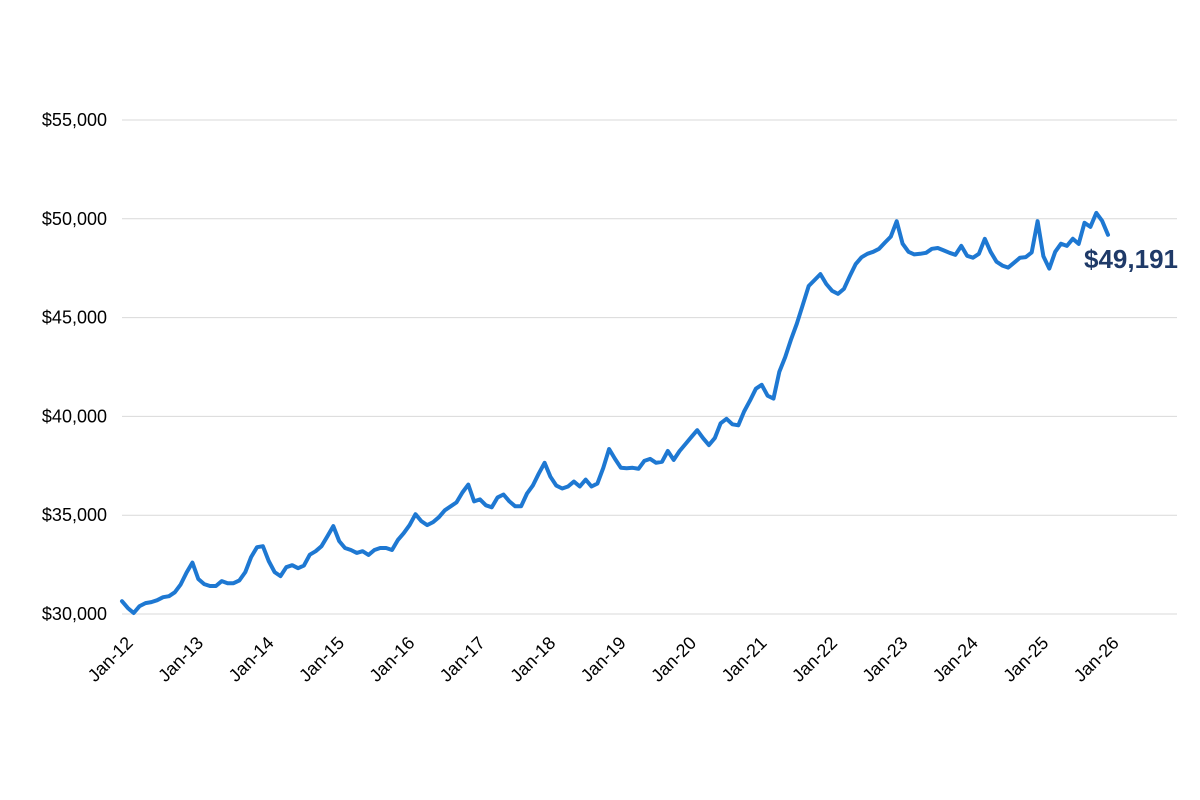 Image resolution: width=1200 pixels, height=800 pixels. I want to click on x-axis-tick-label: Jan-25, so click(1025, 659).